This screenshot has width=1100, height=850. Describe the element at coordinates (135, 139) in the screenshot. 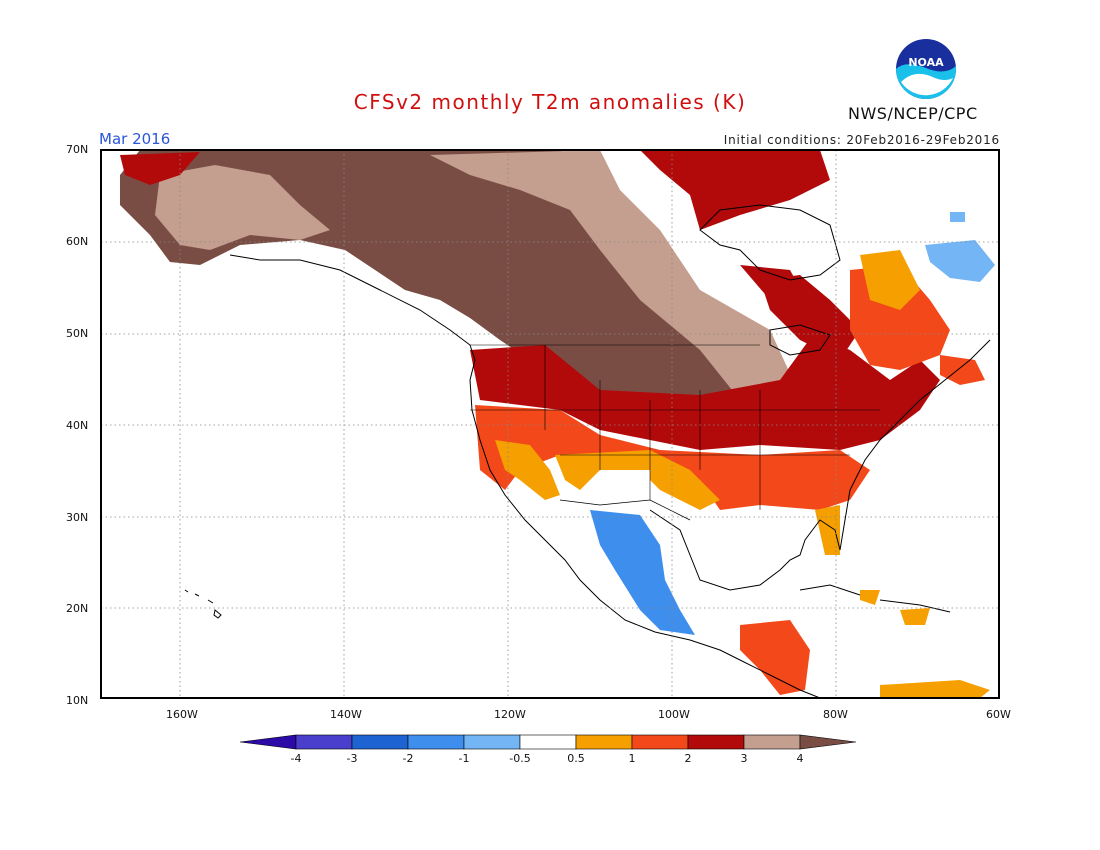

I see `target-month: Mar 2016` at that location.